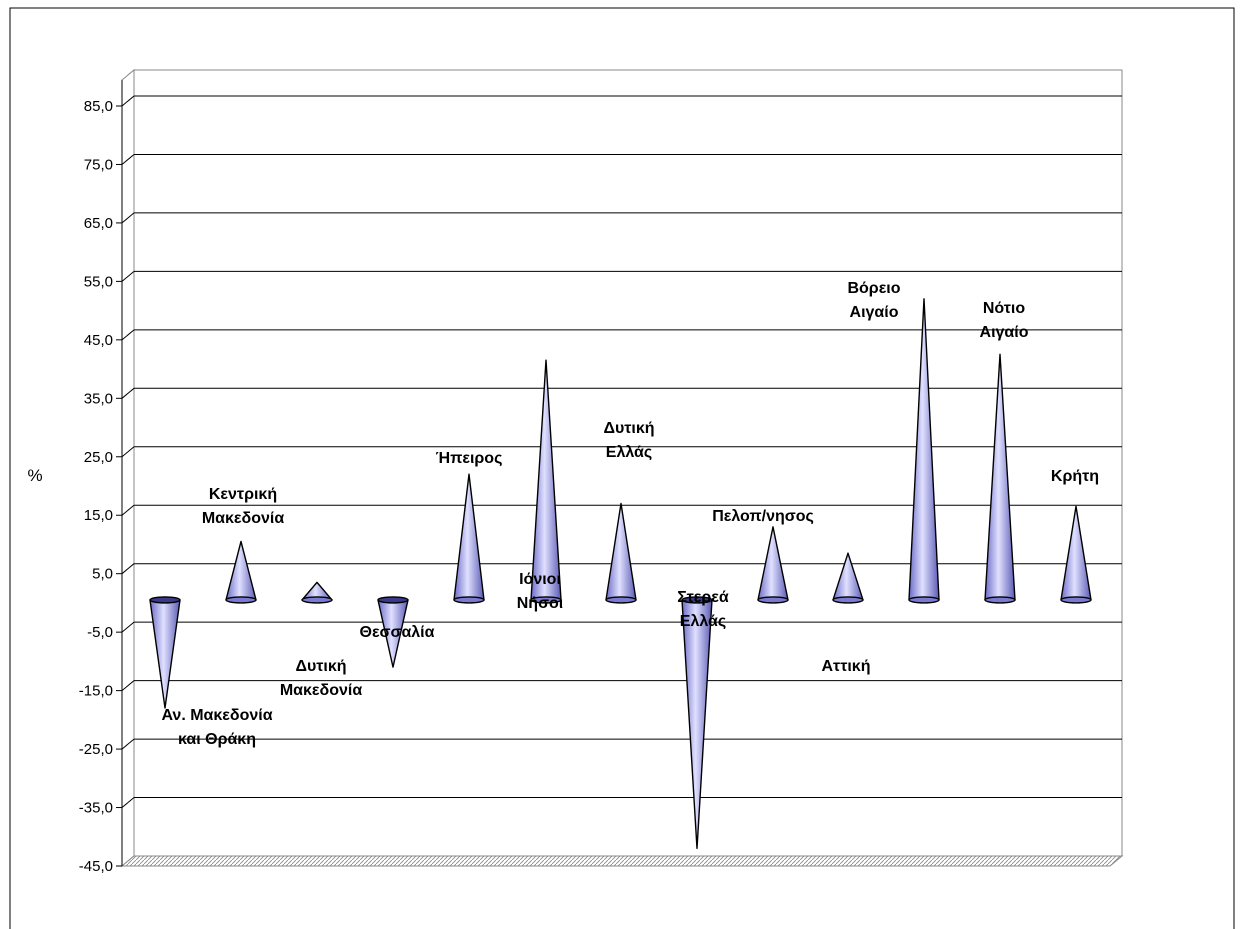 This screenshot has height=929, width=1243. Describe the element at coordinates (321, 678) in the screenshot. I see `category-label: Δυτική Μακεδονία` at that location.